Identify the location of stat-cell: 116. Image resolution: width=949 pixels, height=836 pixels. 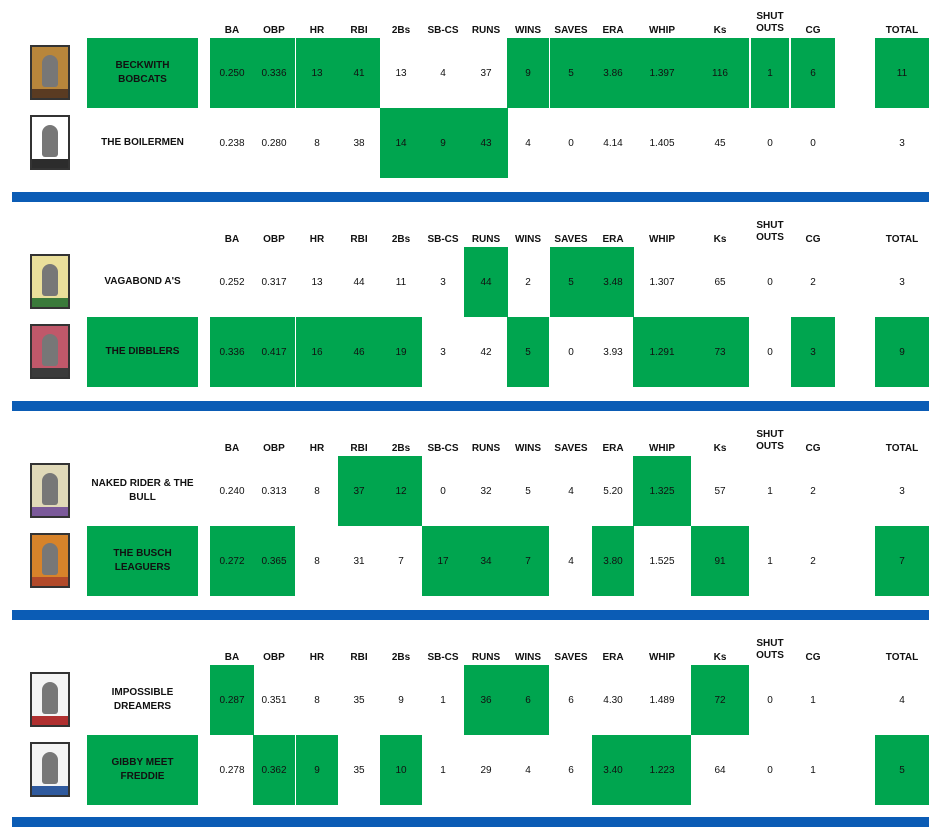
(720, 73).